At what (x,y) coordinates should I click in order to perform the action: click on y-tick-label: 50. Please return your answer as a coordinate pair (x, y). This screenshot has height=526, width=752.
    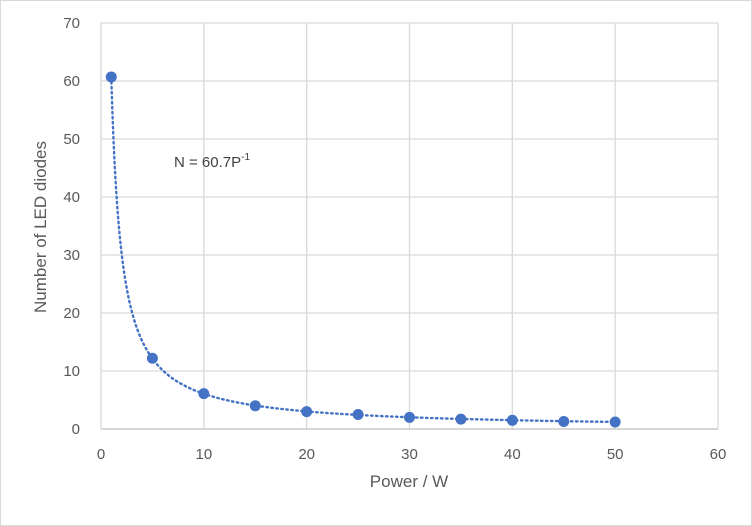
    Looking at the image, I should click on (71, 139).